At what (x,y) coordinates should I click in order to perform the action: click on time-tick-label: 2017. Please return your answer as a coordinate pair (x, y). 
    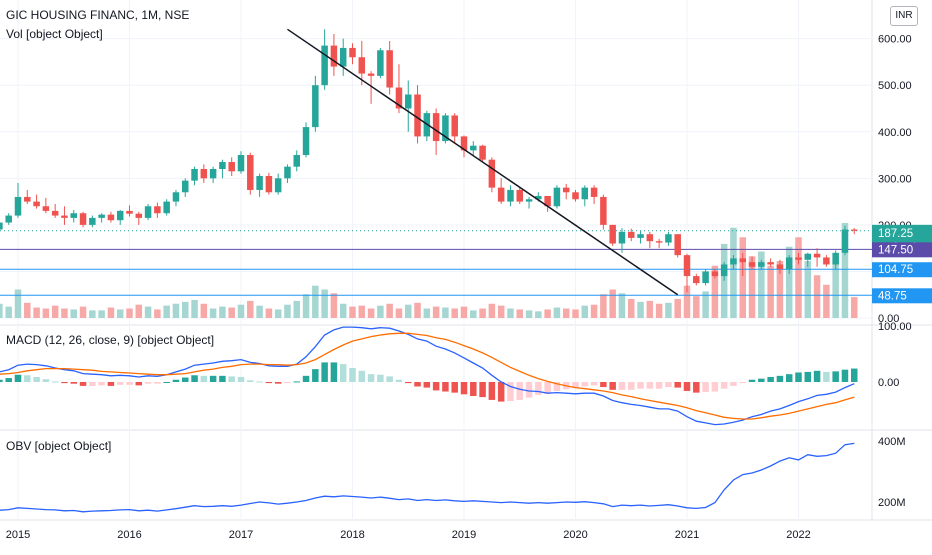
    Looking at the image, I should click on (241, 535).